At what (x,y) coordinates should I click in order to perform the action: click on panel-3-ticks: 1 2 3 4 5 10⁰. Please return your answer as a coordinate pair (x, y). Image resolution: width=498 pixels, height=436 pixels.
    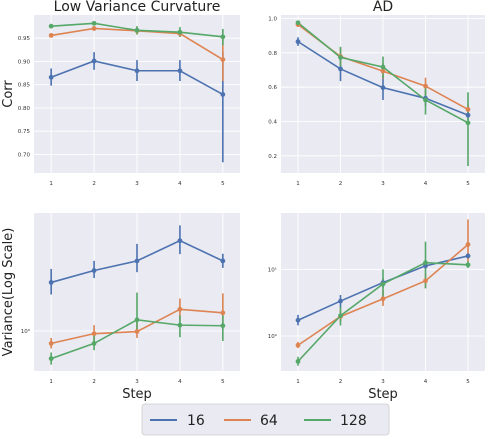
    Looking at the image, I should click on (123, 356).